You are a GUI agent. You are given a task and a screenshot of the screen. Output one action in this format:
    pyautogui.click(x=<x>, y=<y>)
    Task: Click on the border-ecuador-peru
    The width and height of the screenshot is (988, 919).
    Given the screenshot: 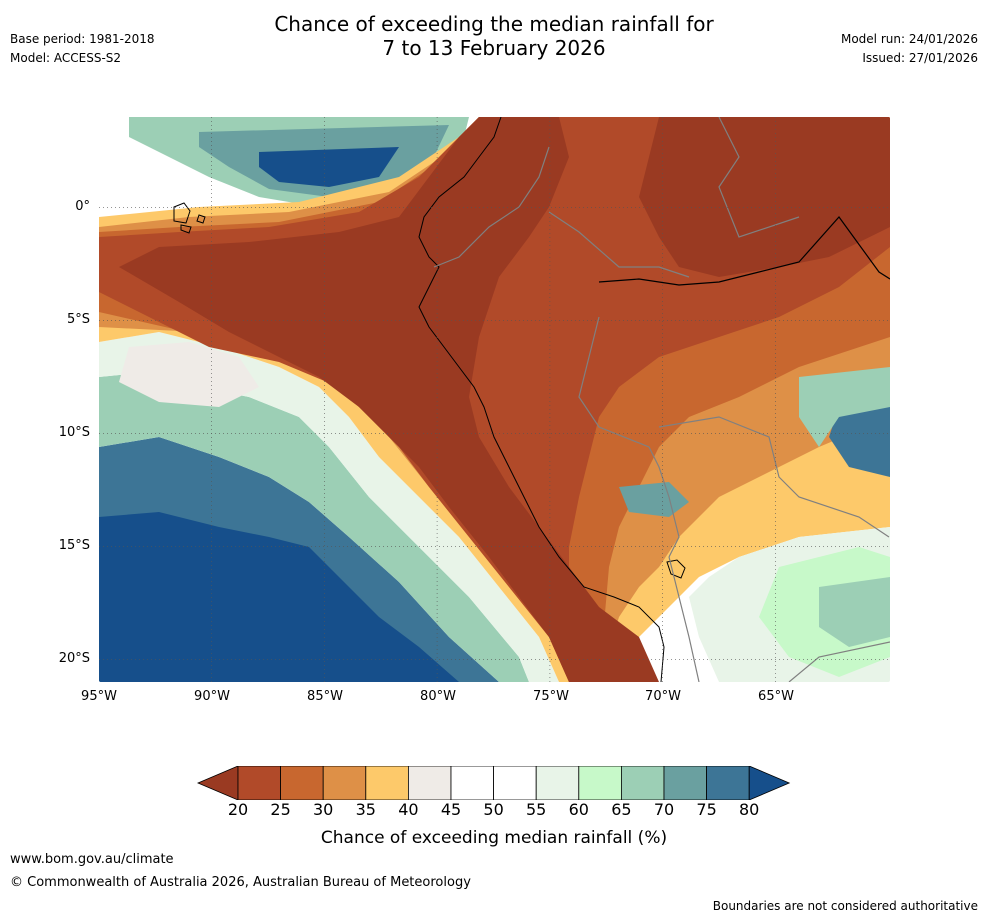 What is the action you would take?
    pyautogui.click(x=491, y=207)
    